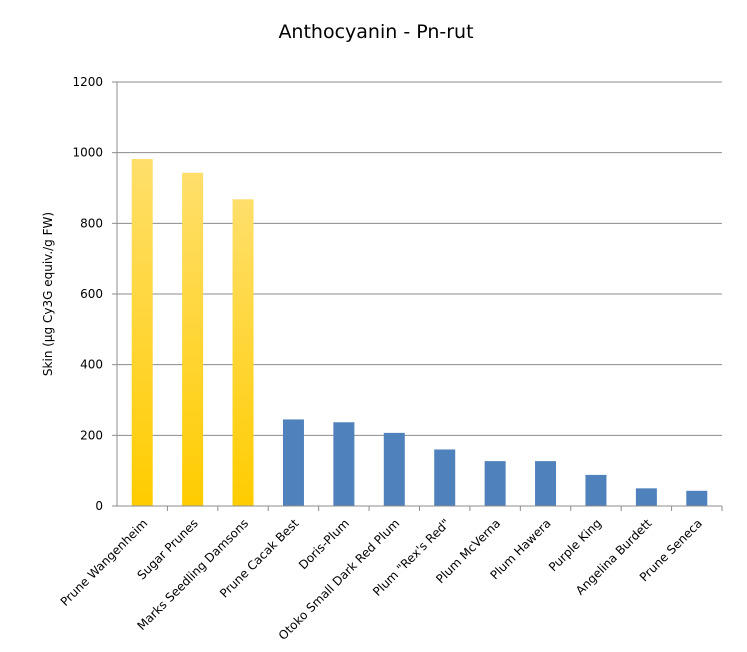 The width and height of the screenshot is (747, 652). I want to click on y-axis-label: Skin (µg Cy3G equiv./g FW), so click(48, 294).